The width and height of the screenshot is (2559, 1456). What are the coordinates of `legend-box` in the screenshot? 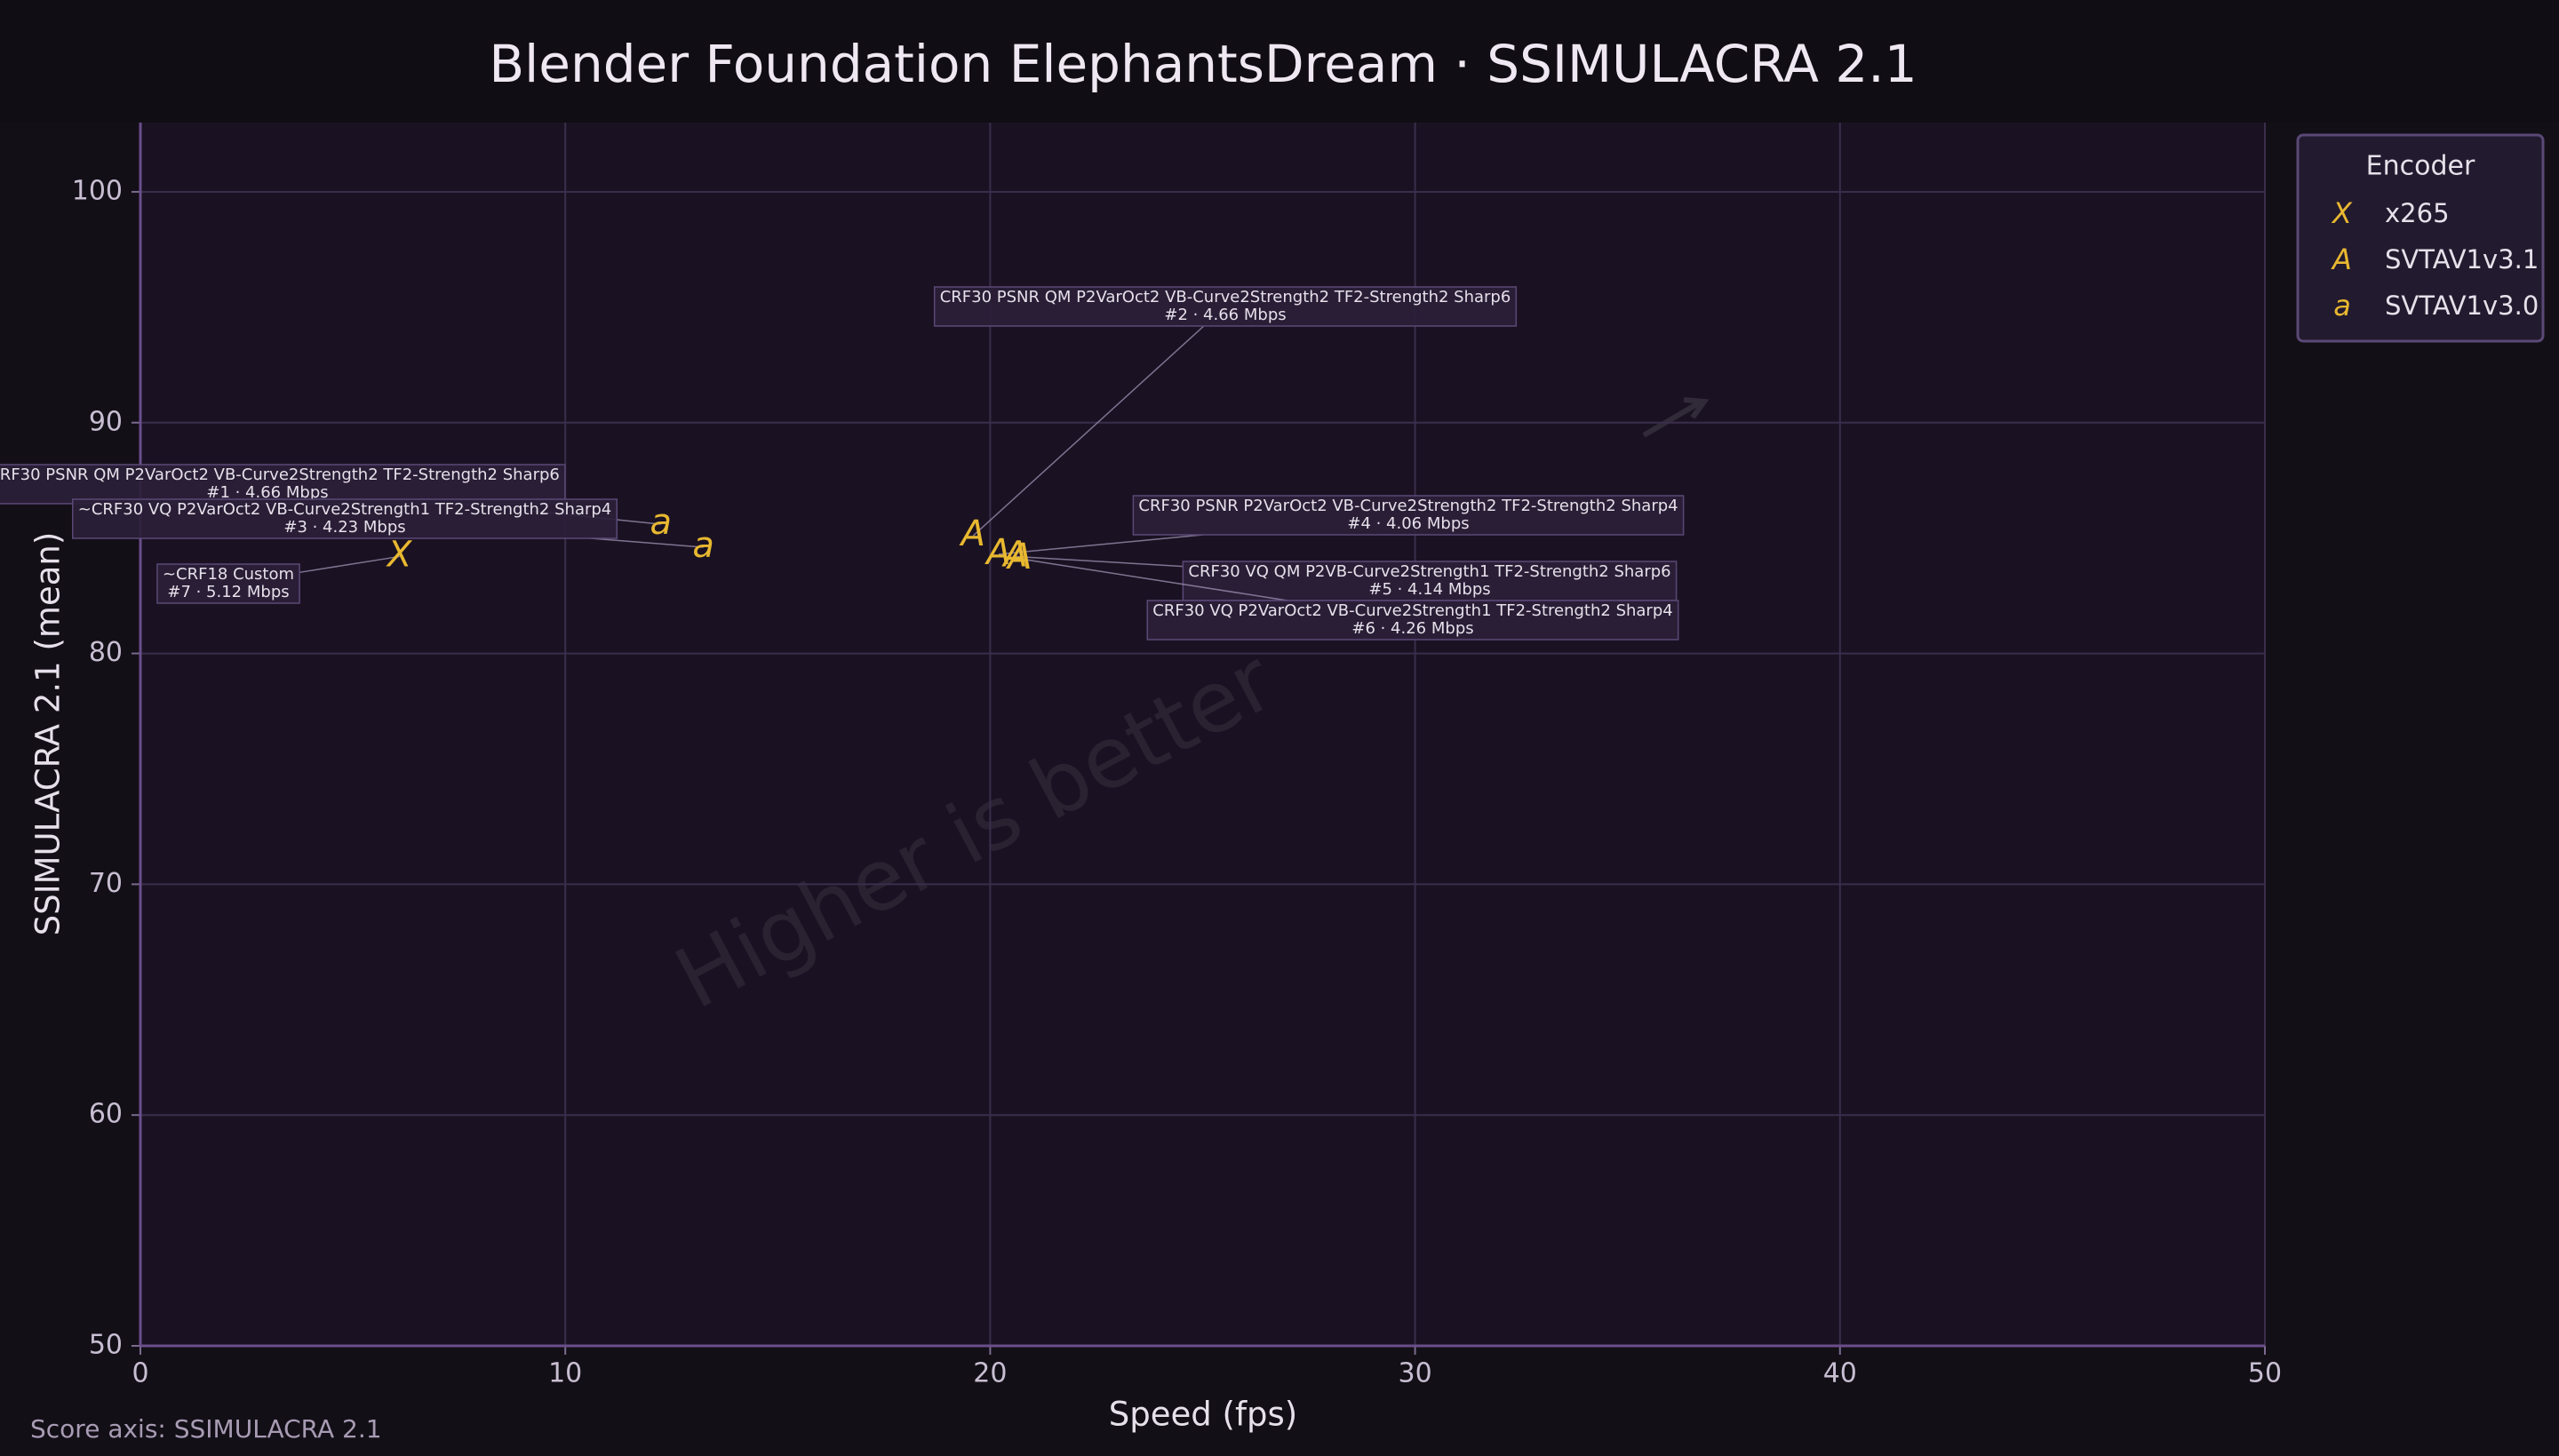 It's located at (2420, 238).